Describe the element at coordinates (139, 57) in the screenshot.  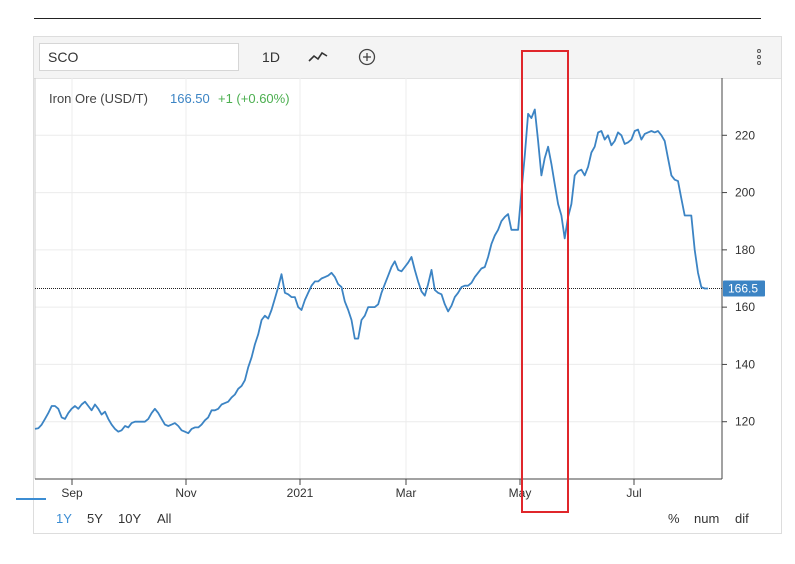
I see `symbol-search-input` at that location.